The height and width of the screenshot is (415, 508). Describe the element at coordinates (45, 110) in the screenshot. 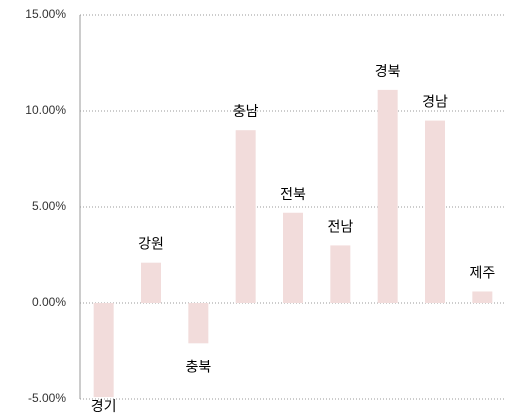

I see `y-tick-label: 10.00%` at that location.